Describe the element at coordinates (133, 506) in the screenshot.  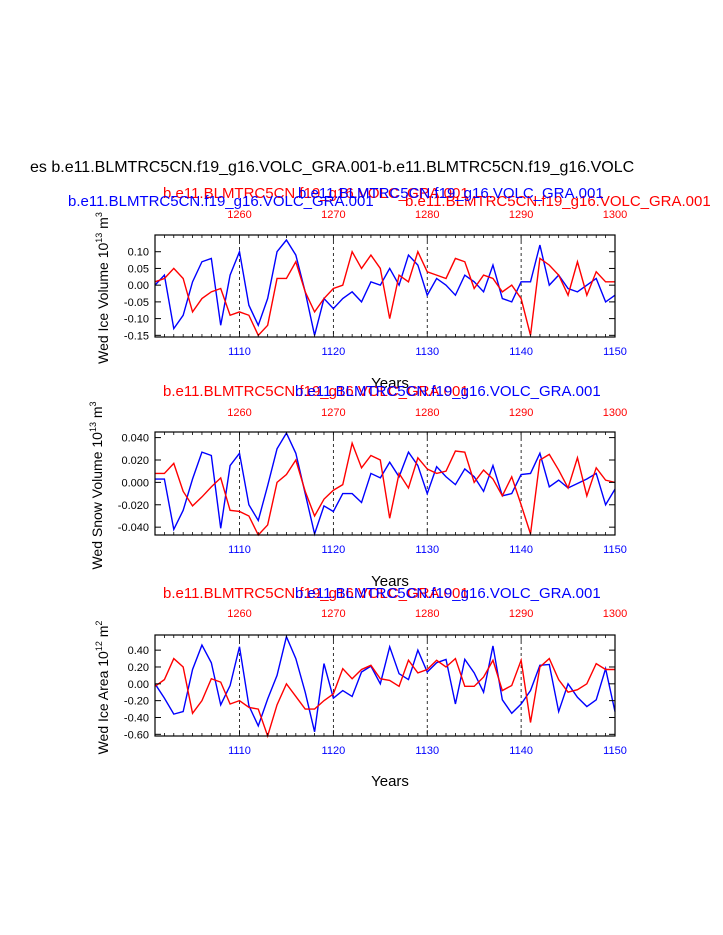
I see `y-tick-label: -0.020` at that location.